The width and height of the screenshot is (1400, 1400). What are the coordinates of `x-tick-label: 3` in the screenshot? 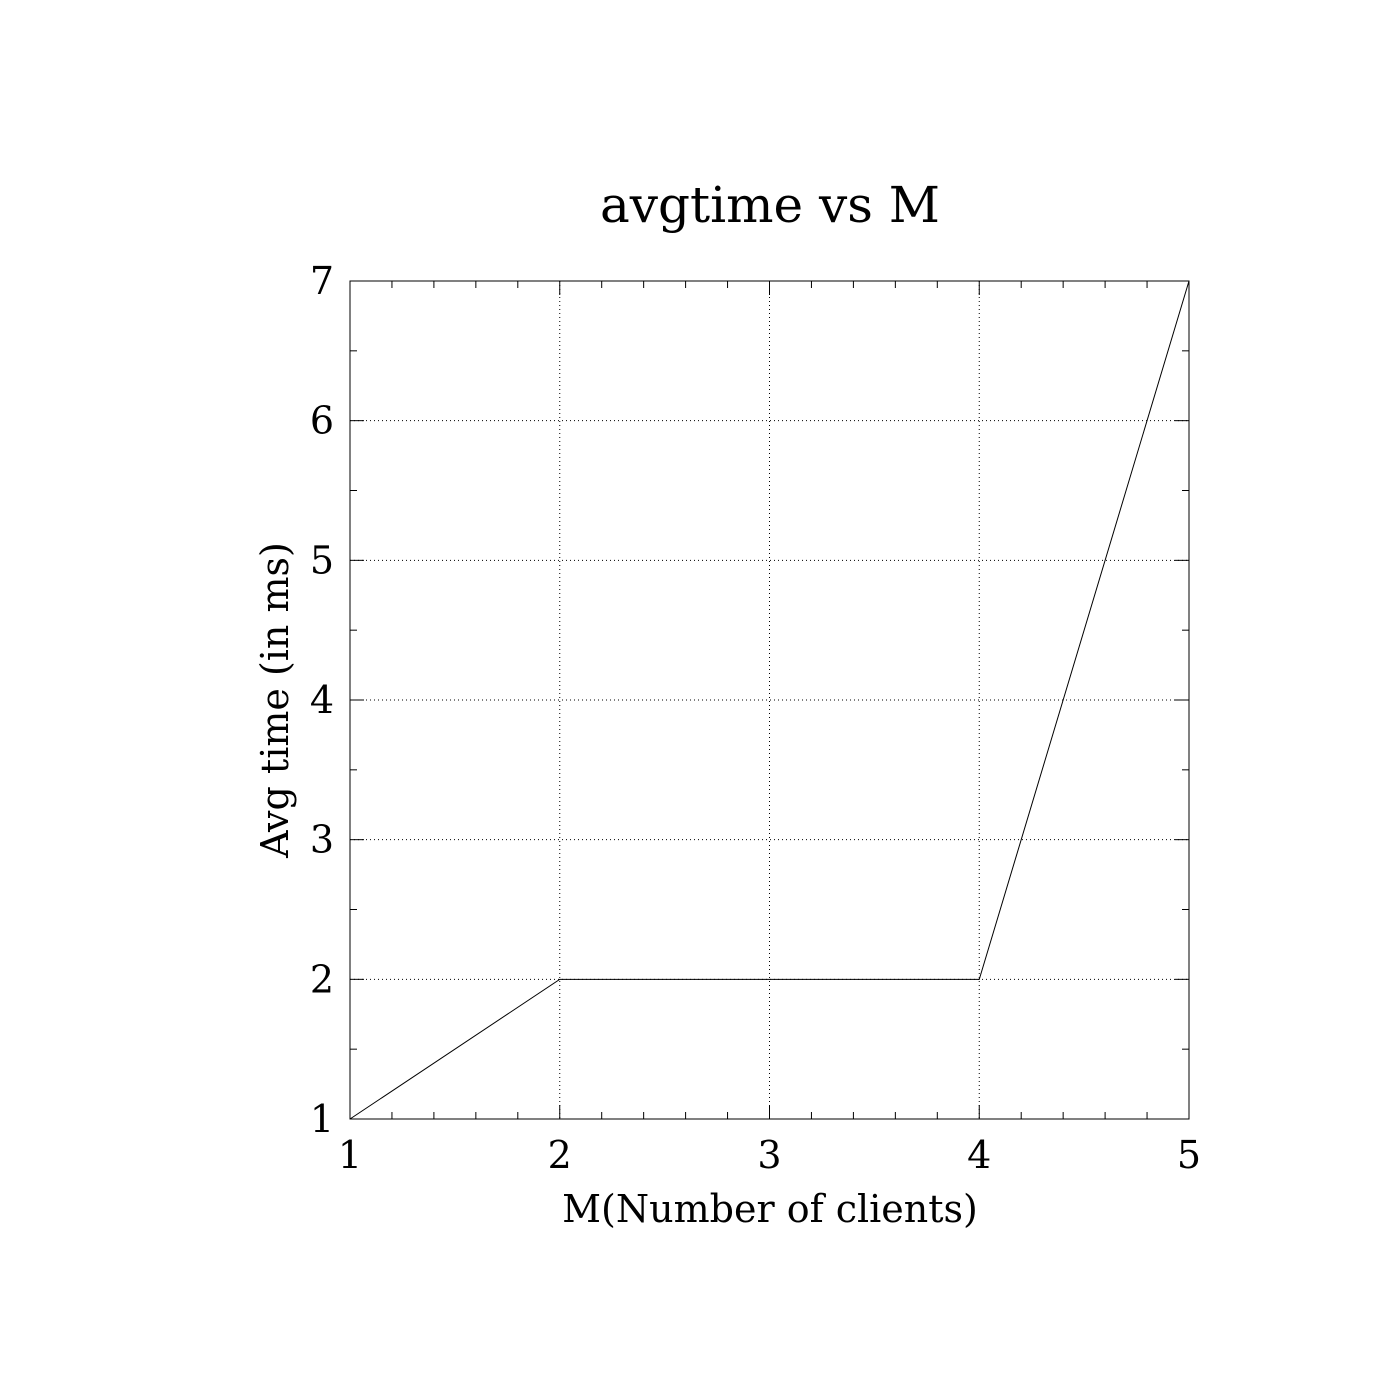 It's located at (769, 1155).